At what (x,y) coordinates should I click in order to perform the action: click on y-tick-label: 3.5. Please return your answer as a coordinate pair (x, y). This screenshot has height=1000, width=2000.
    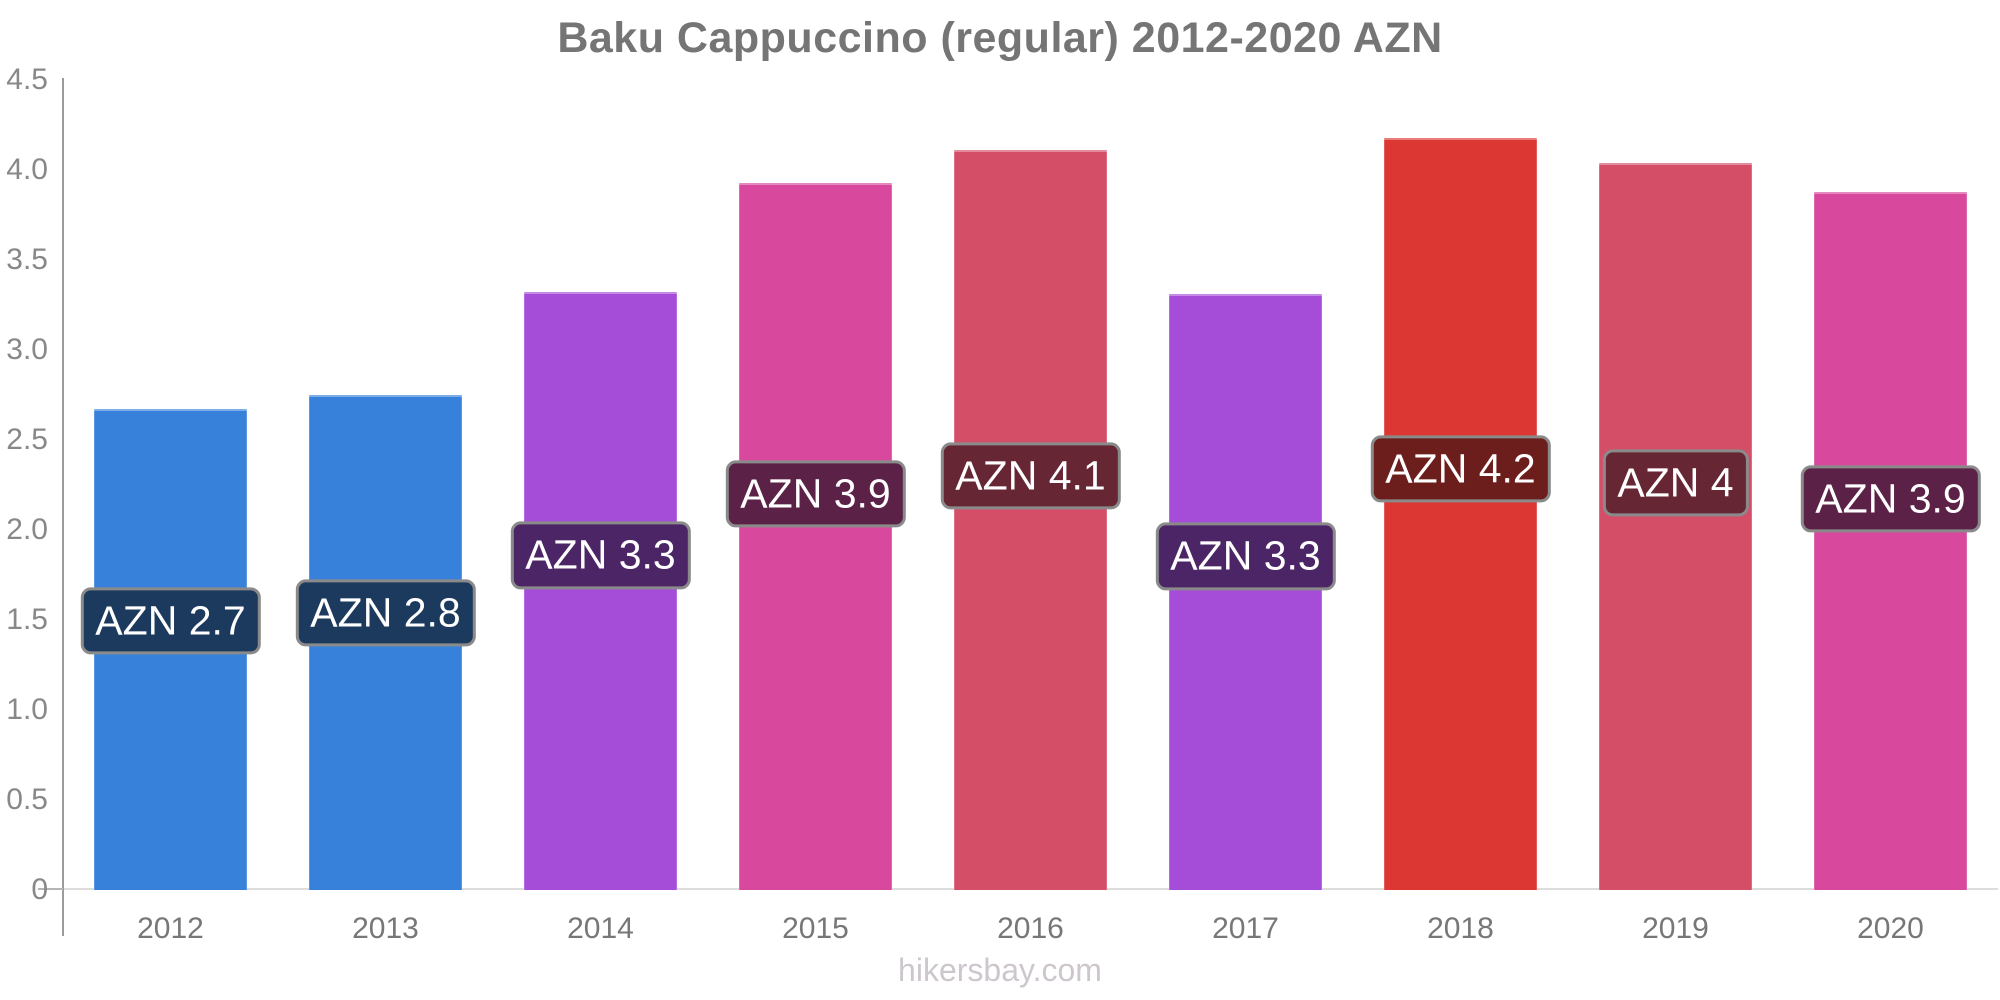
    Looking at the image, I should click on (27, 259).